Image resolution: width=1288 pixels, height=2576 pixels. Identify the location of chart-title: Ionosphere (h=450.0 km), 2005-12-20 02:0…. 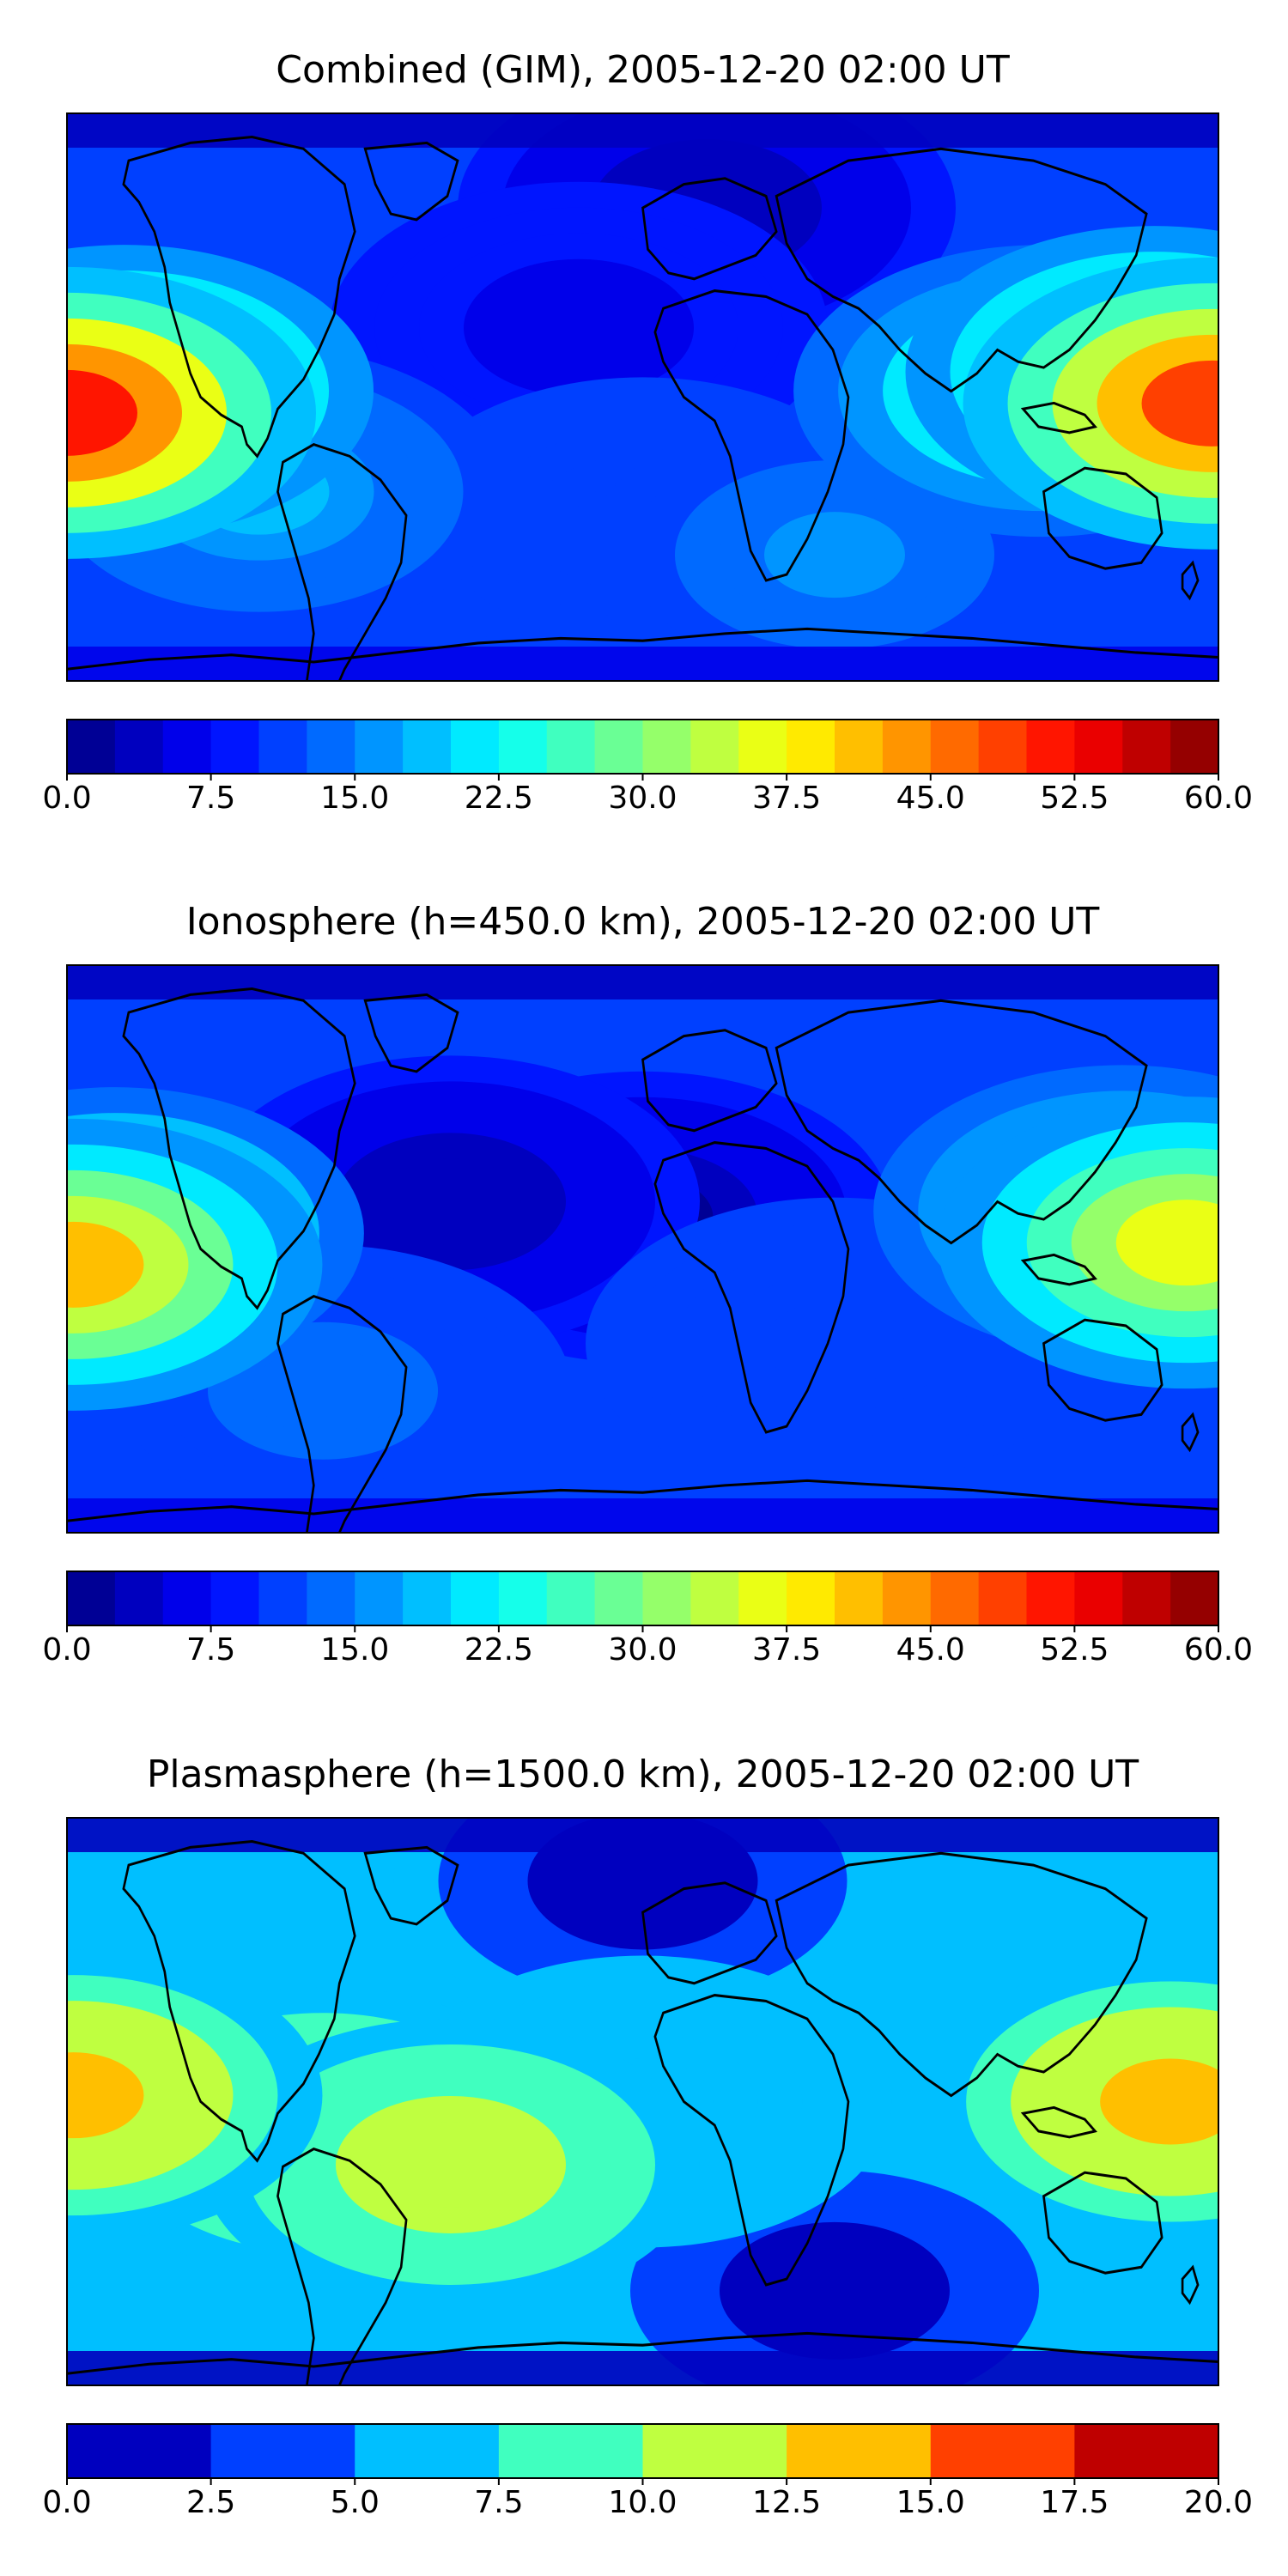
(643, 922).